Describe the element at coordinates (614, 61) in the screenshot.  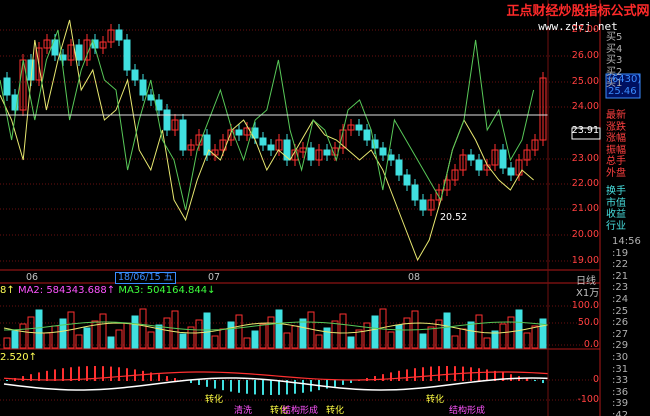
I see `buy-label: 买3` at that location.